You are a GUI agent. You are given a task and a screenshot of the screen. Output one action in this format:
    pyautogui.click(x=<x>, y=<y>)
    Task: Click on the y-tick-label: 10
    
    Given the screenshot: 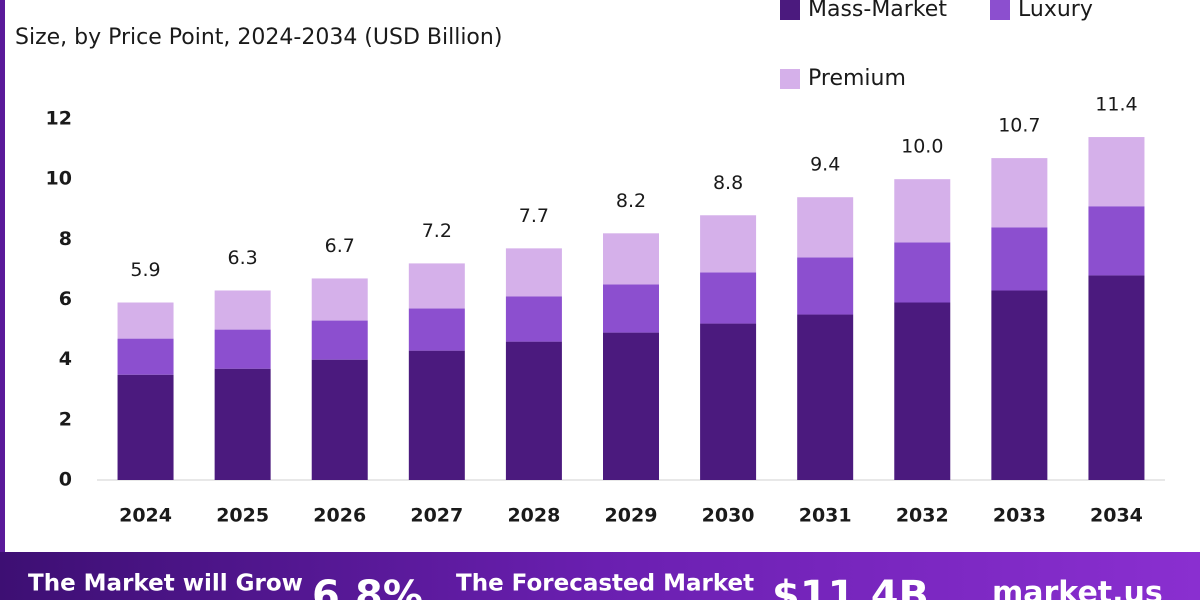 What is the action you would take?
    pyautogui.click(x=59, y=179)
    